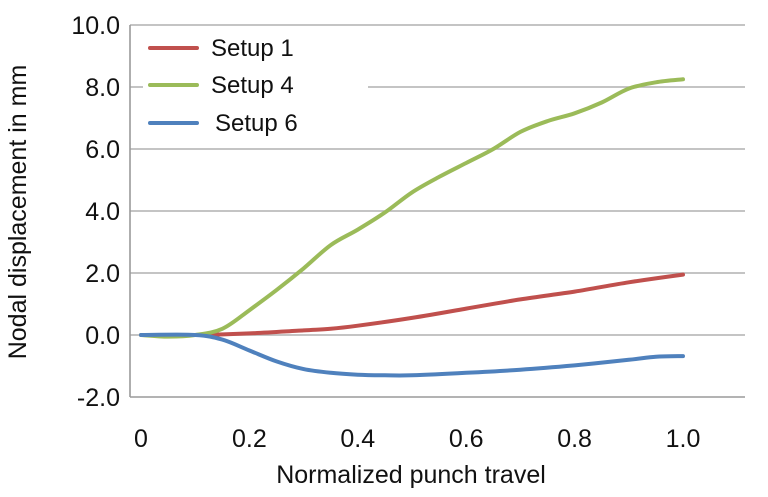 The image size is (768, 497). Describe the element at coordinates (574, 439) in the screenshot. I see `x-tick-label: 0.8` at that location.